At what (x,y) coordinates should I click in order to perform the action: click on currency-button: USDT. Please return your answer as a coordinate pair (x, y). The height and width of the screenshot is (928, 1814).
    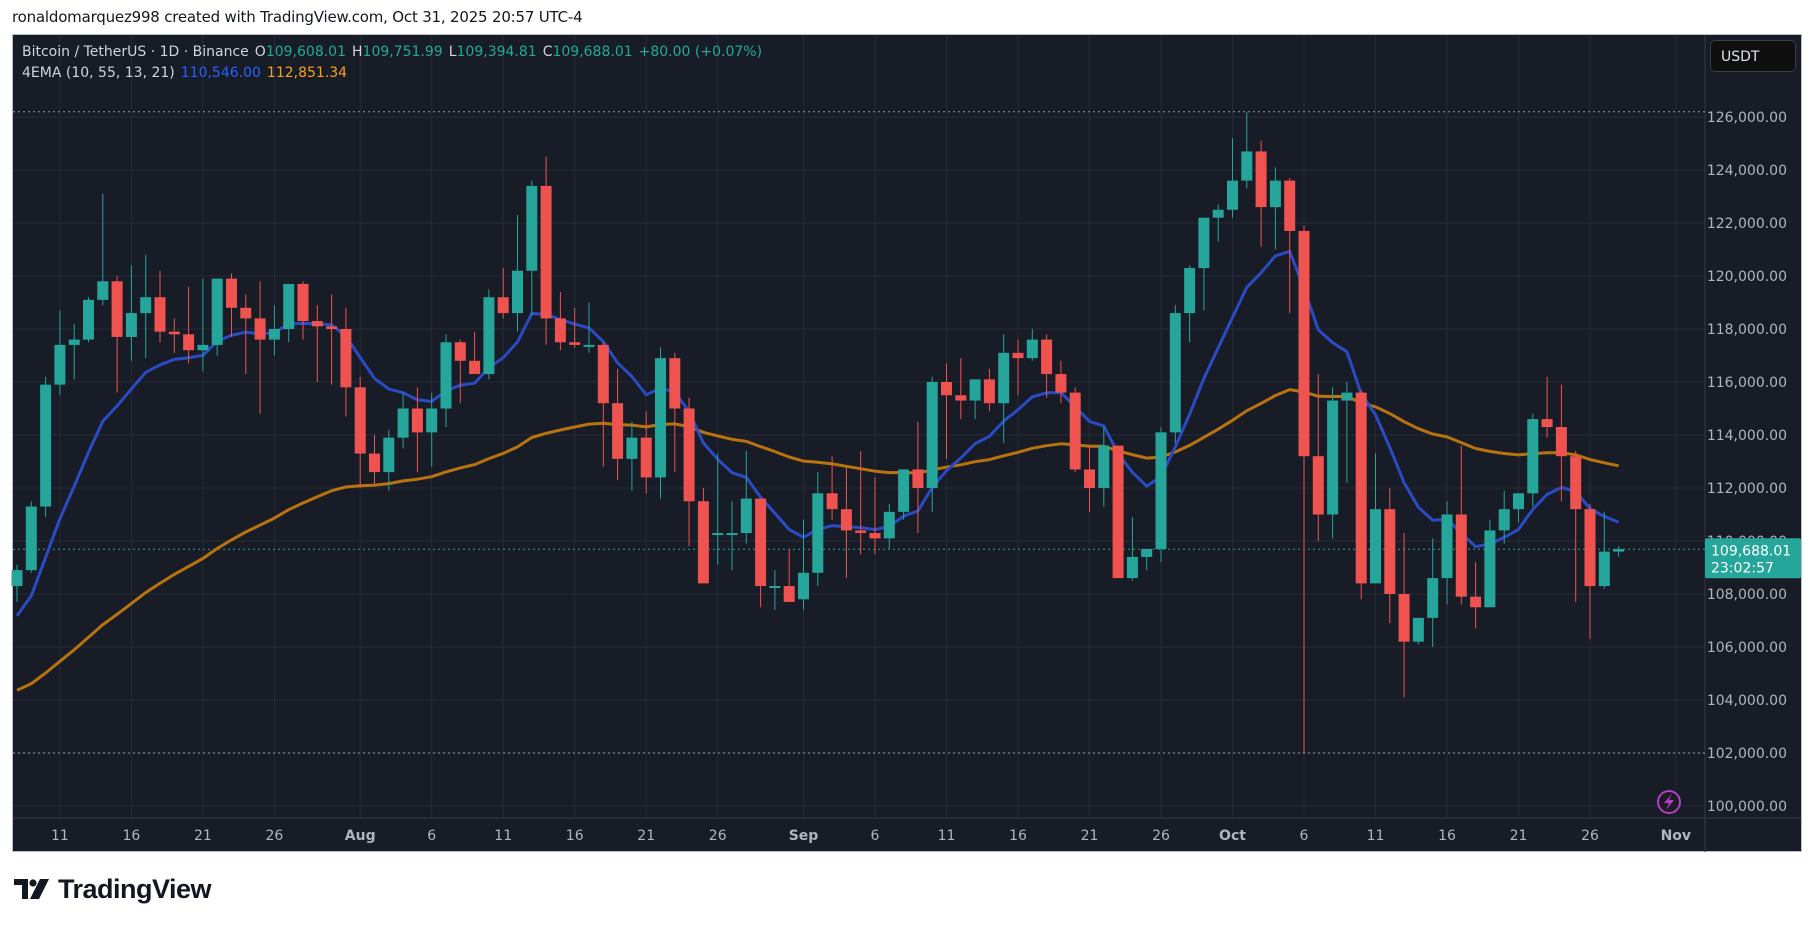
    Looking at the image, I should click on (1753, 56).